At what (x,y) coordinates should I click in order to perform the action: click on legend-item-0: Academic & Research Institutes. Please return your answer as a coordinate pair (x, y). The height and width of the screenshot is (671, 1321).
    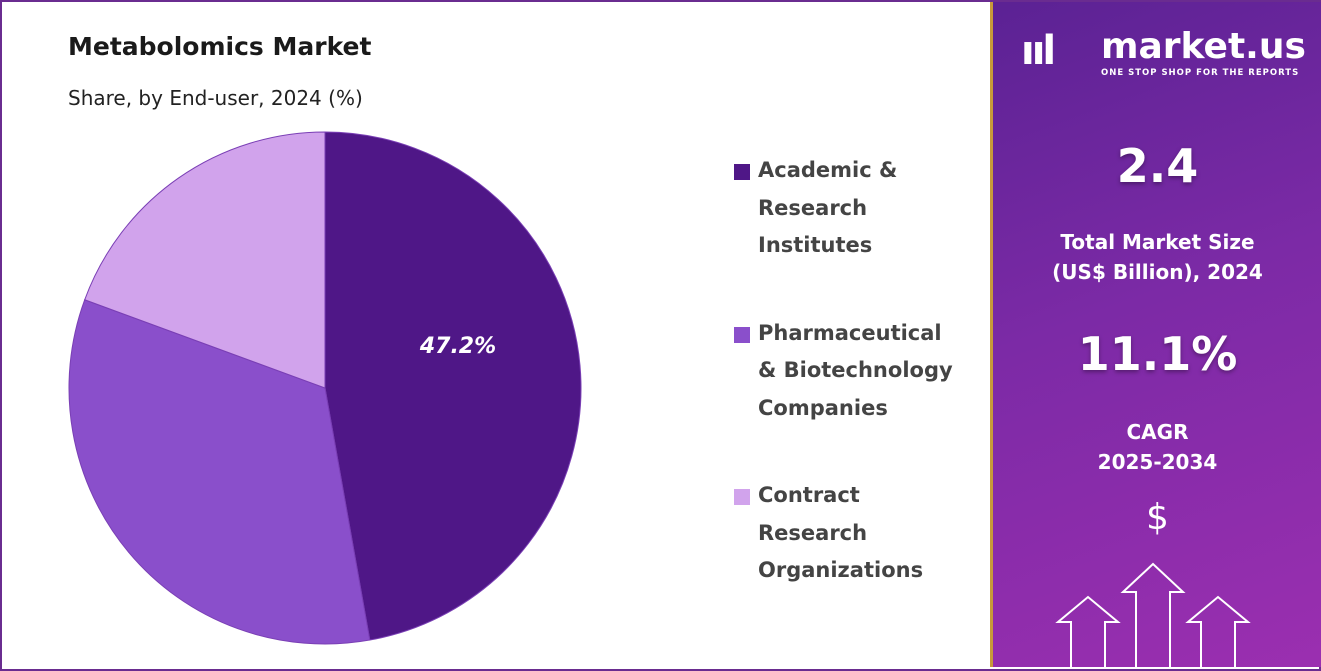
    Looking at the image, I should click on (859, 208).